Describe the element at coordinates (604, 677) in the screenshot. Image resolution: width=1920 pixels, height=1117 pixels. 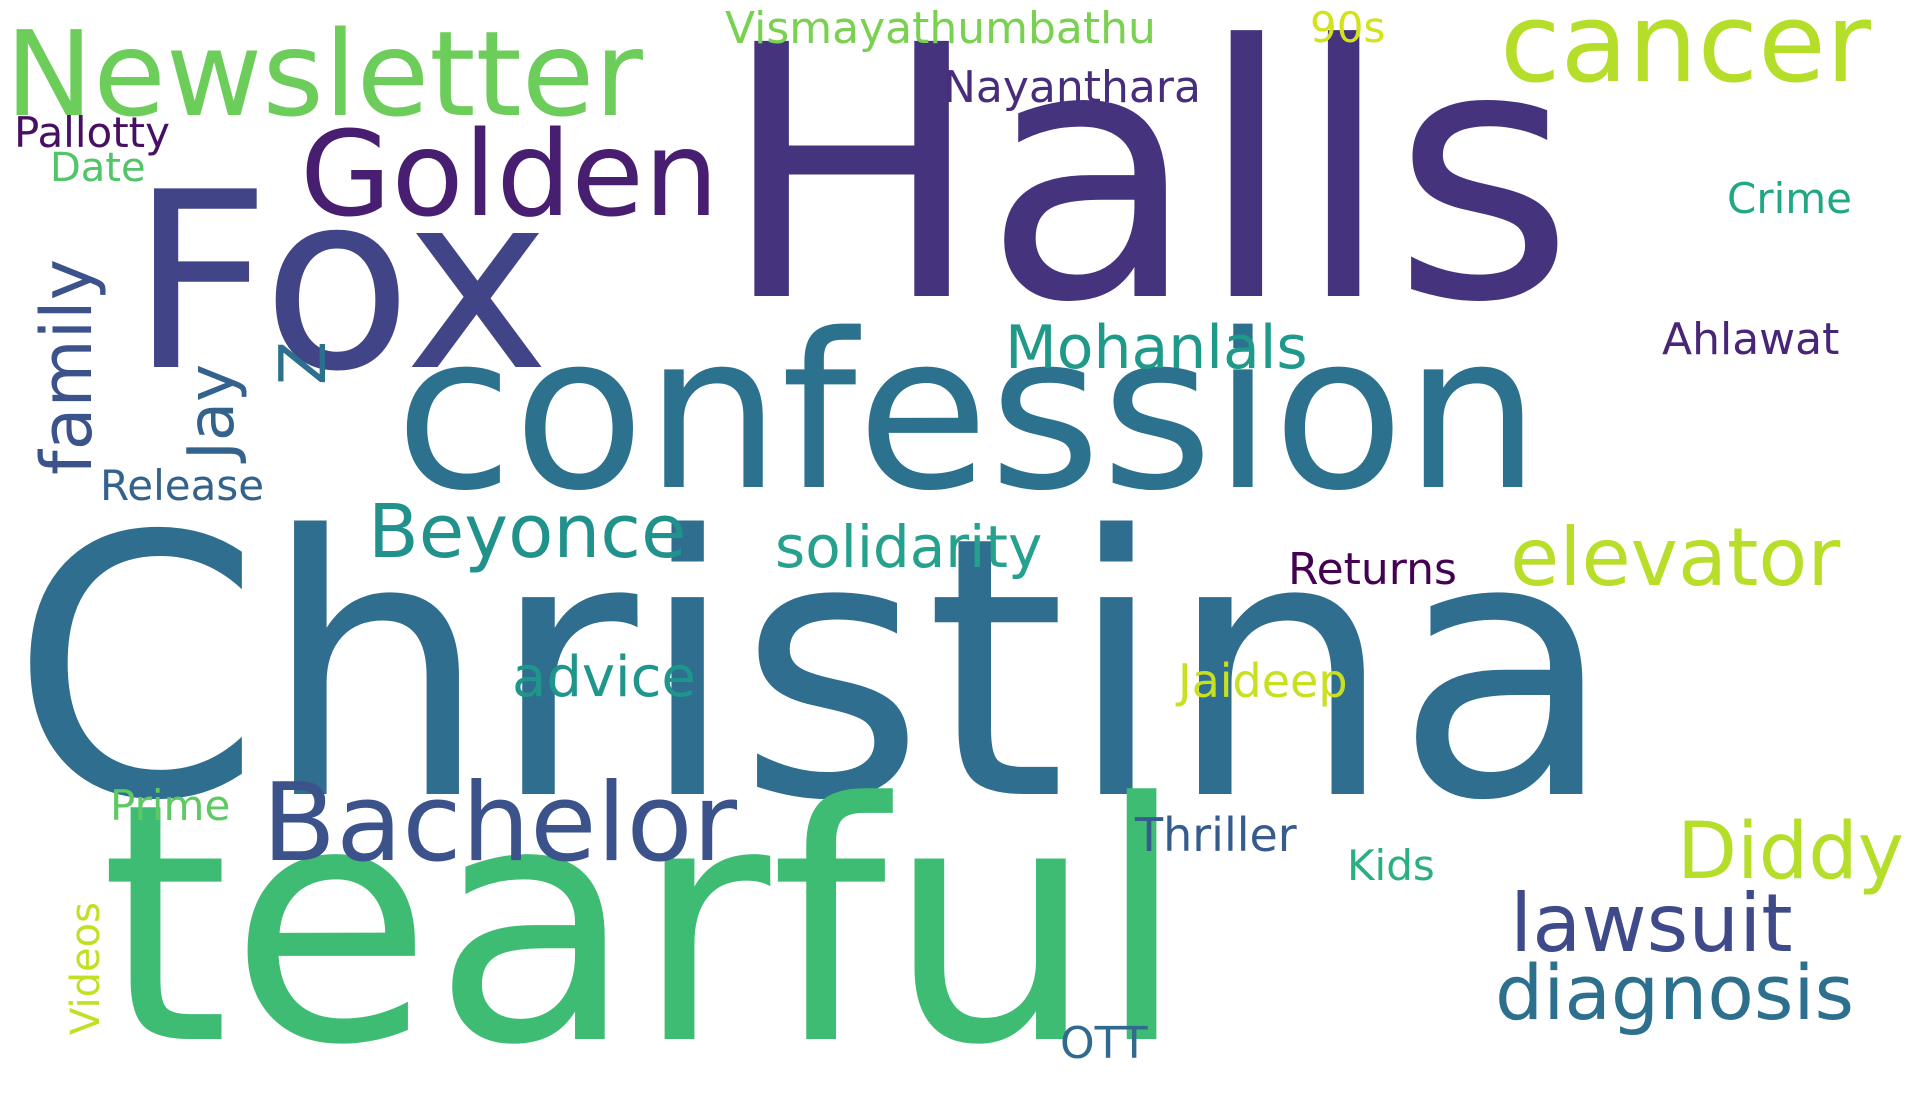
I see `word-advice: advice` at that location.